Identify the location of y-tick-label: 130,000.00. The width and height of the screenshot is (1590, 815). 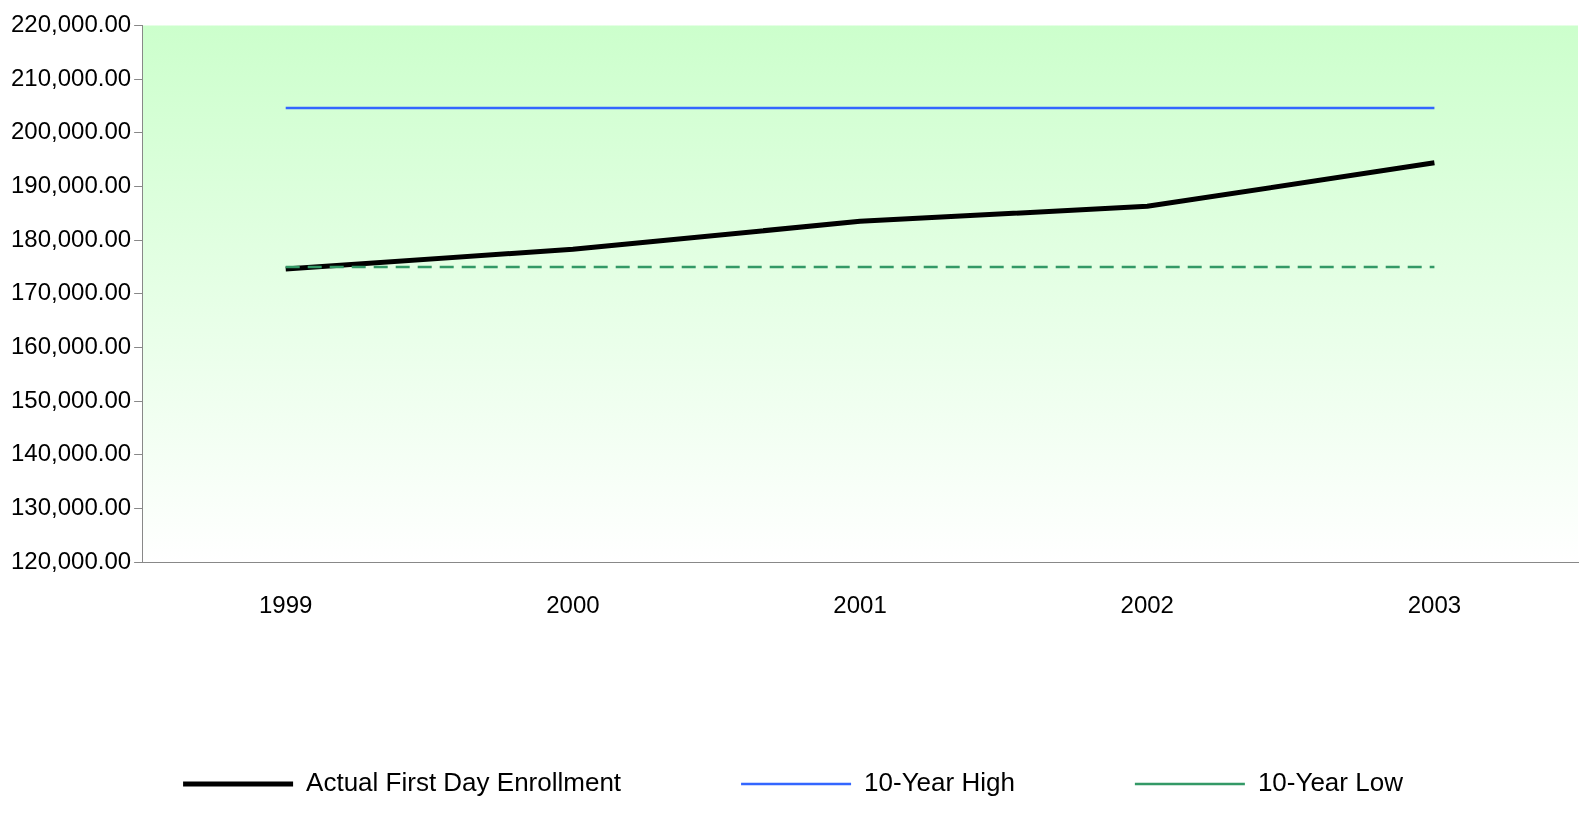
(71, 507).